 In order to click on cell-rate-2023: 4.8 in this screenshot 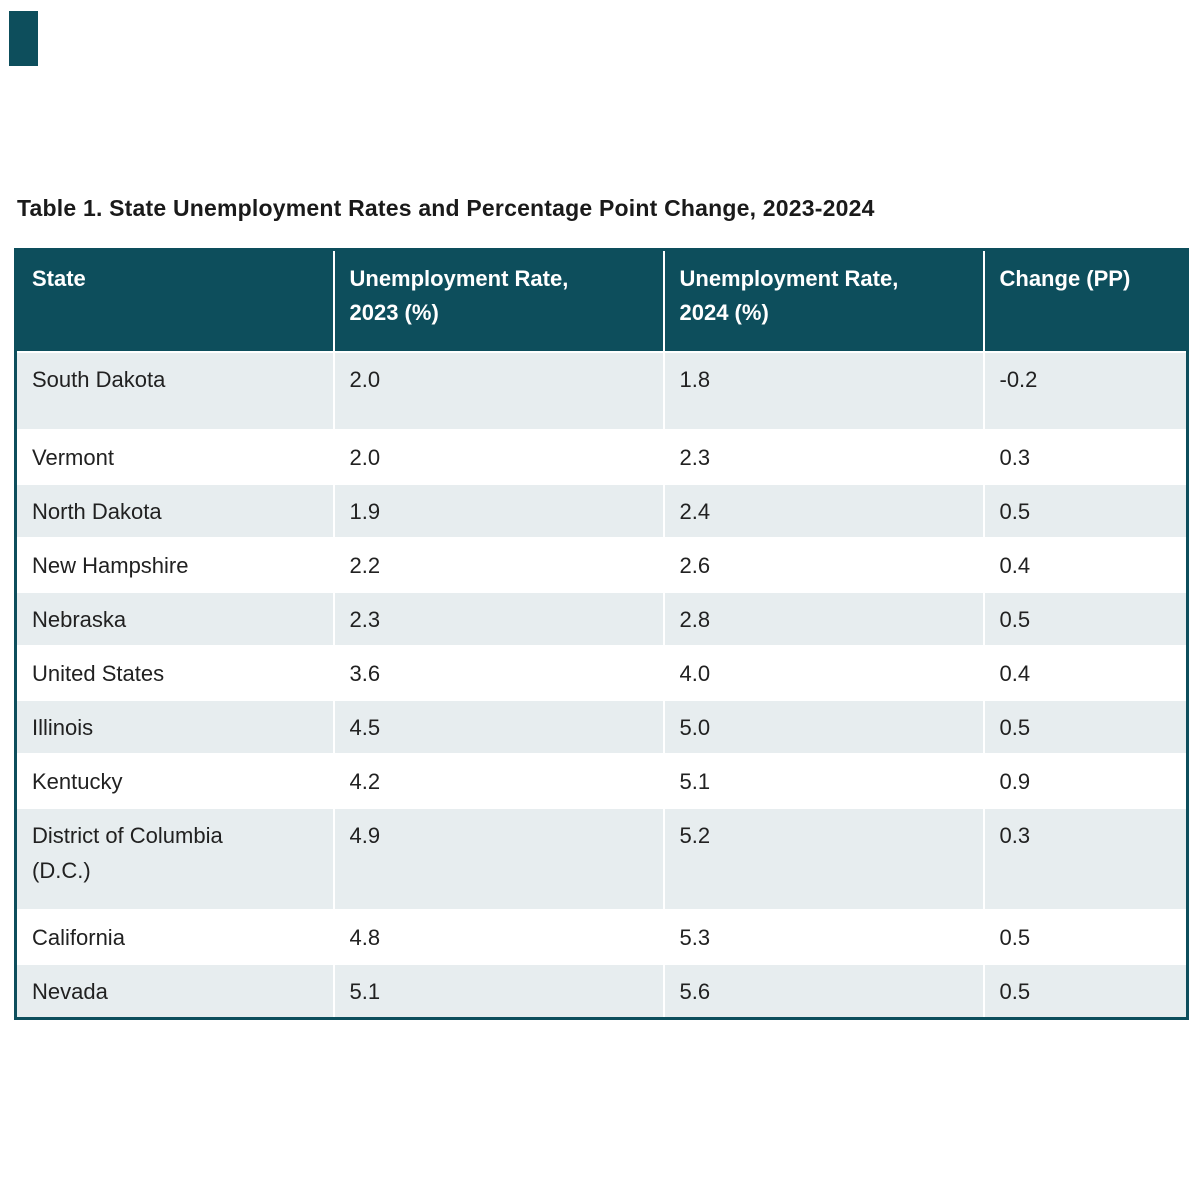, I will do `click(498, 936)`.